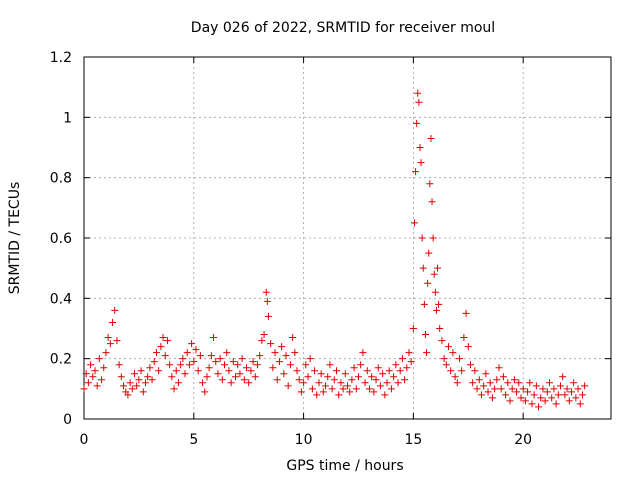  What do you see at coordinates (61, 360) in the screenshot?
I see `y-tick-label: 0.2` at bounding box center [61, 360].